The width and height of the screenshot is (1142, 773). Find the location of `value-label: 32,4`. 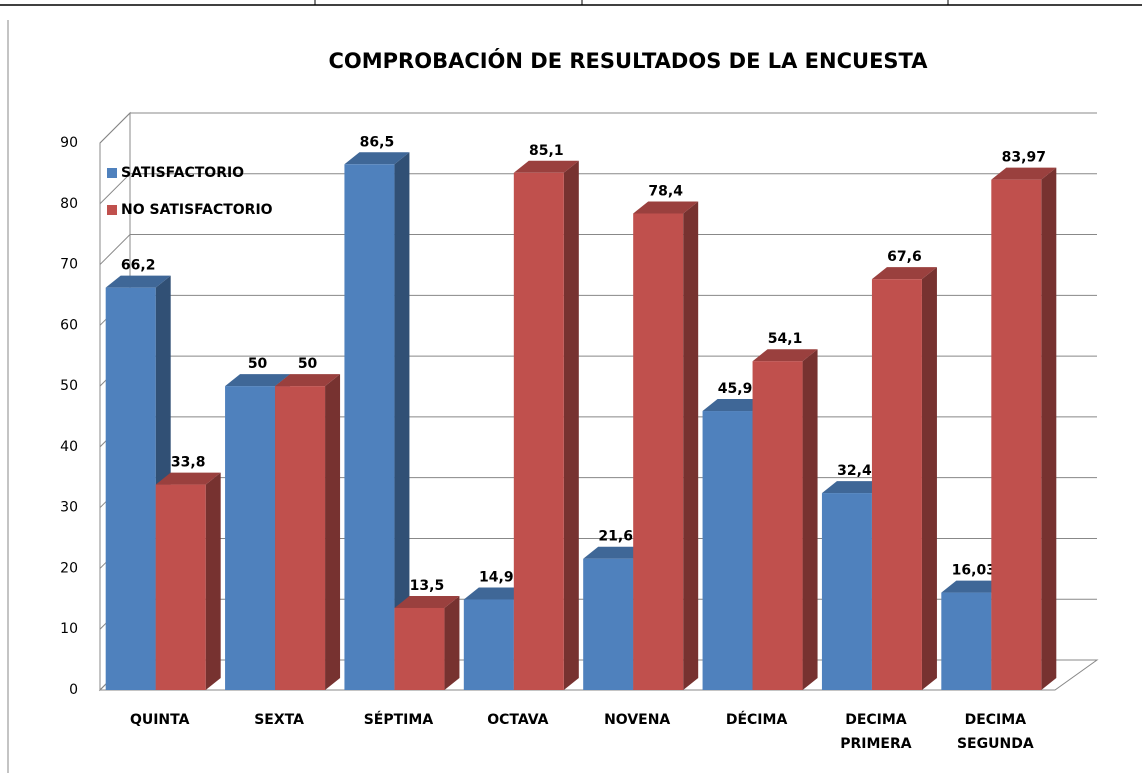

value-label: 32,4 is located at coordinates (854, 471).